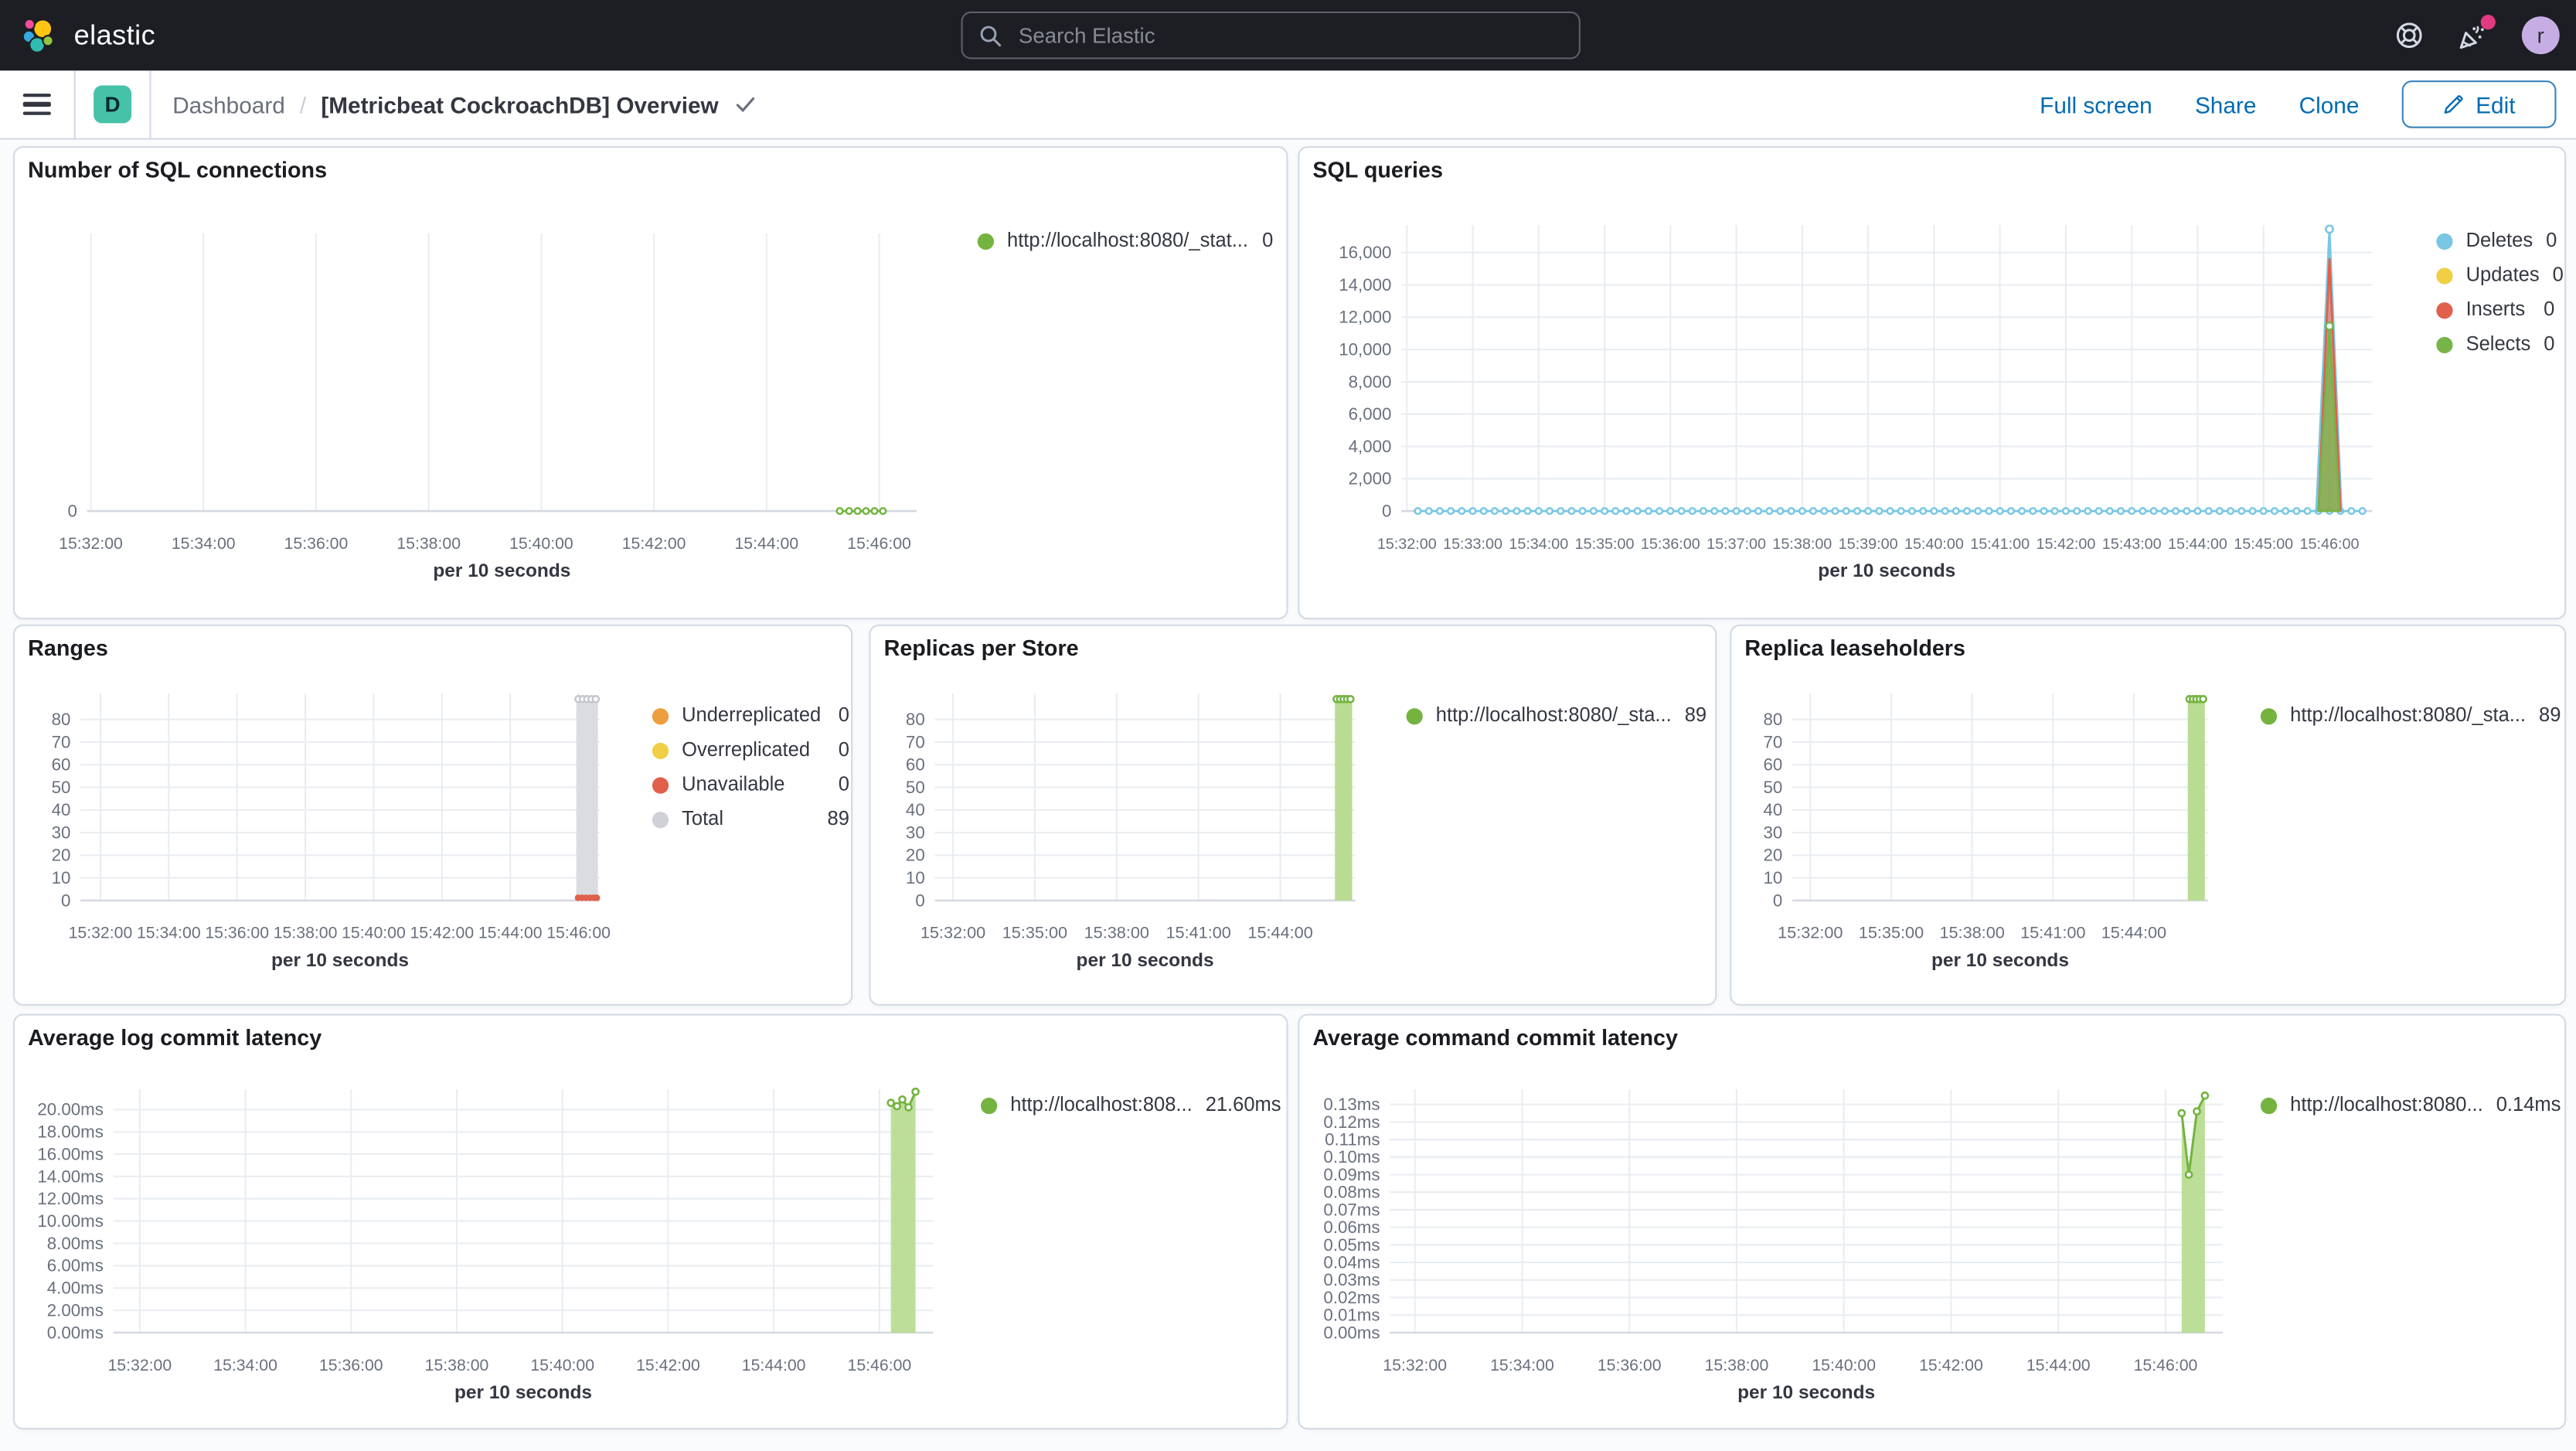 This screenshot has height=1451, width=2576. What do you see at coordinates (70, 1153) in the screenshot?
I see `svg-text: 16.00ms` at bounding box center [70, 1153].